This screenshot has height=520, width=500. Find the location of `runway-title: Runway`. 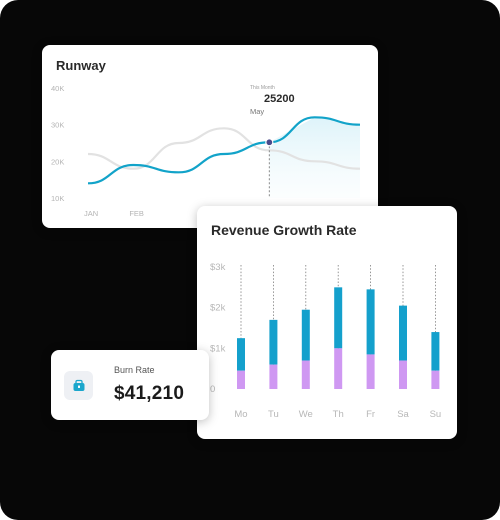

runway-title: Runway is located at coordinates (81, 65).